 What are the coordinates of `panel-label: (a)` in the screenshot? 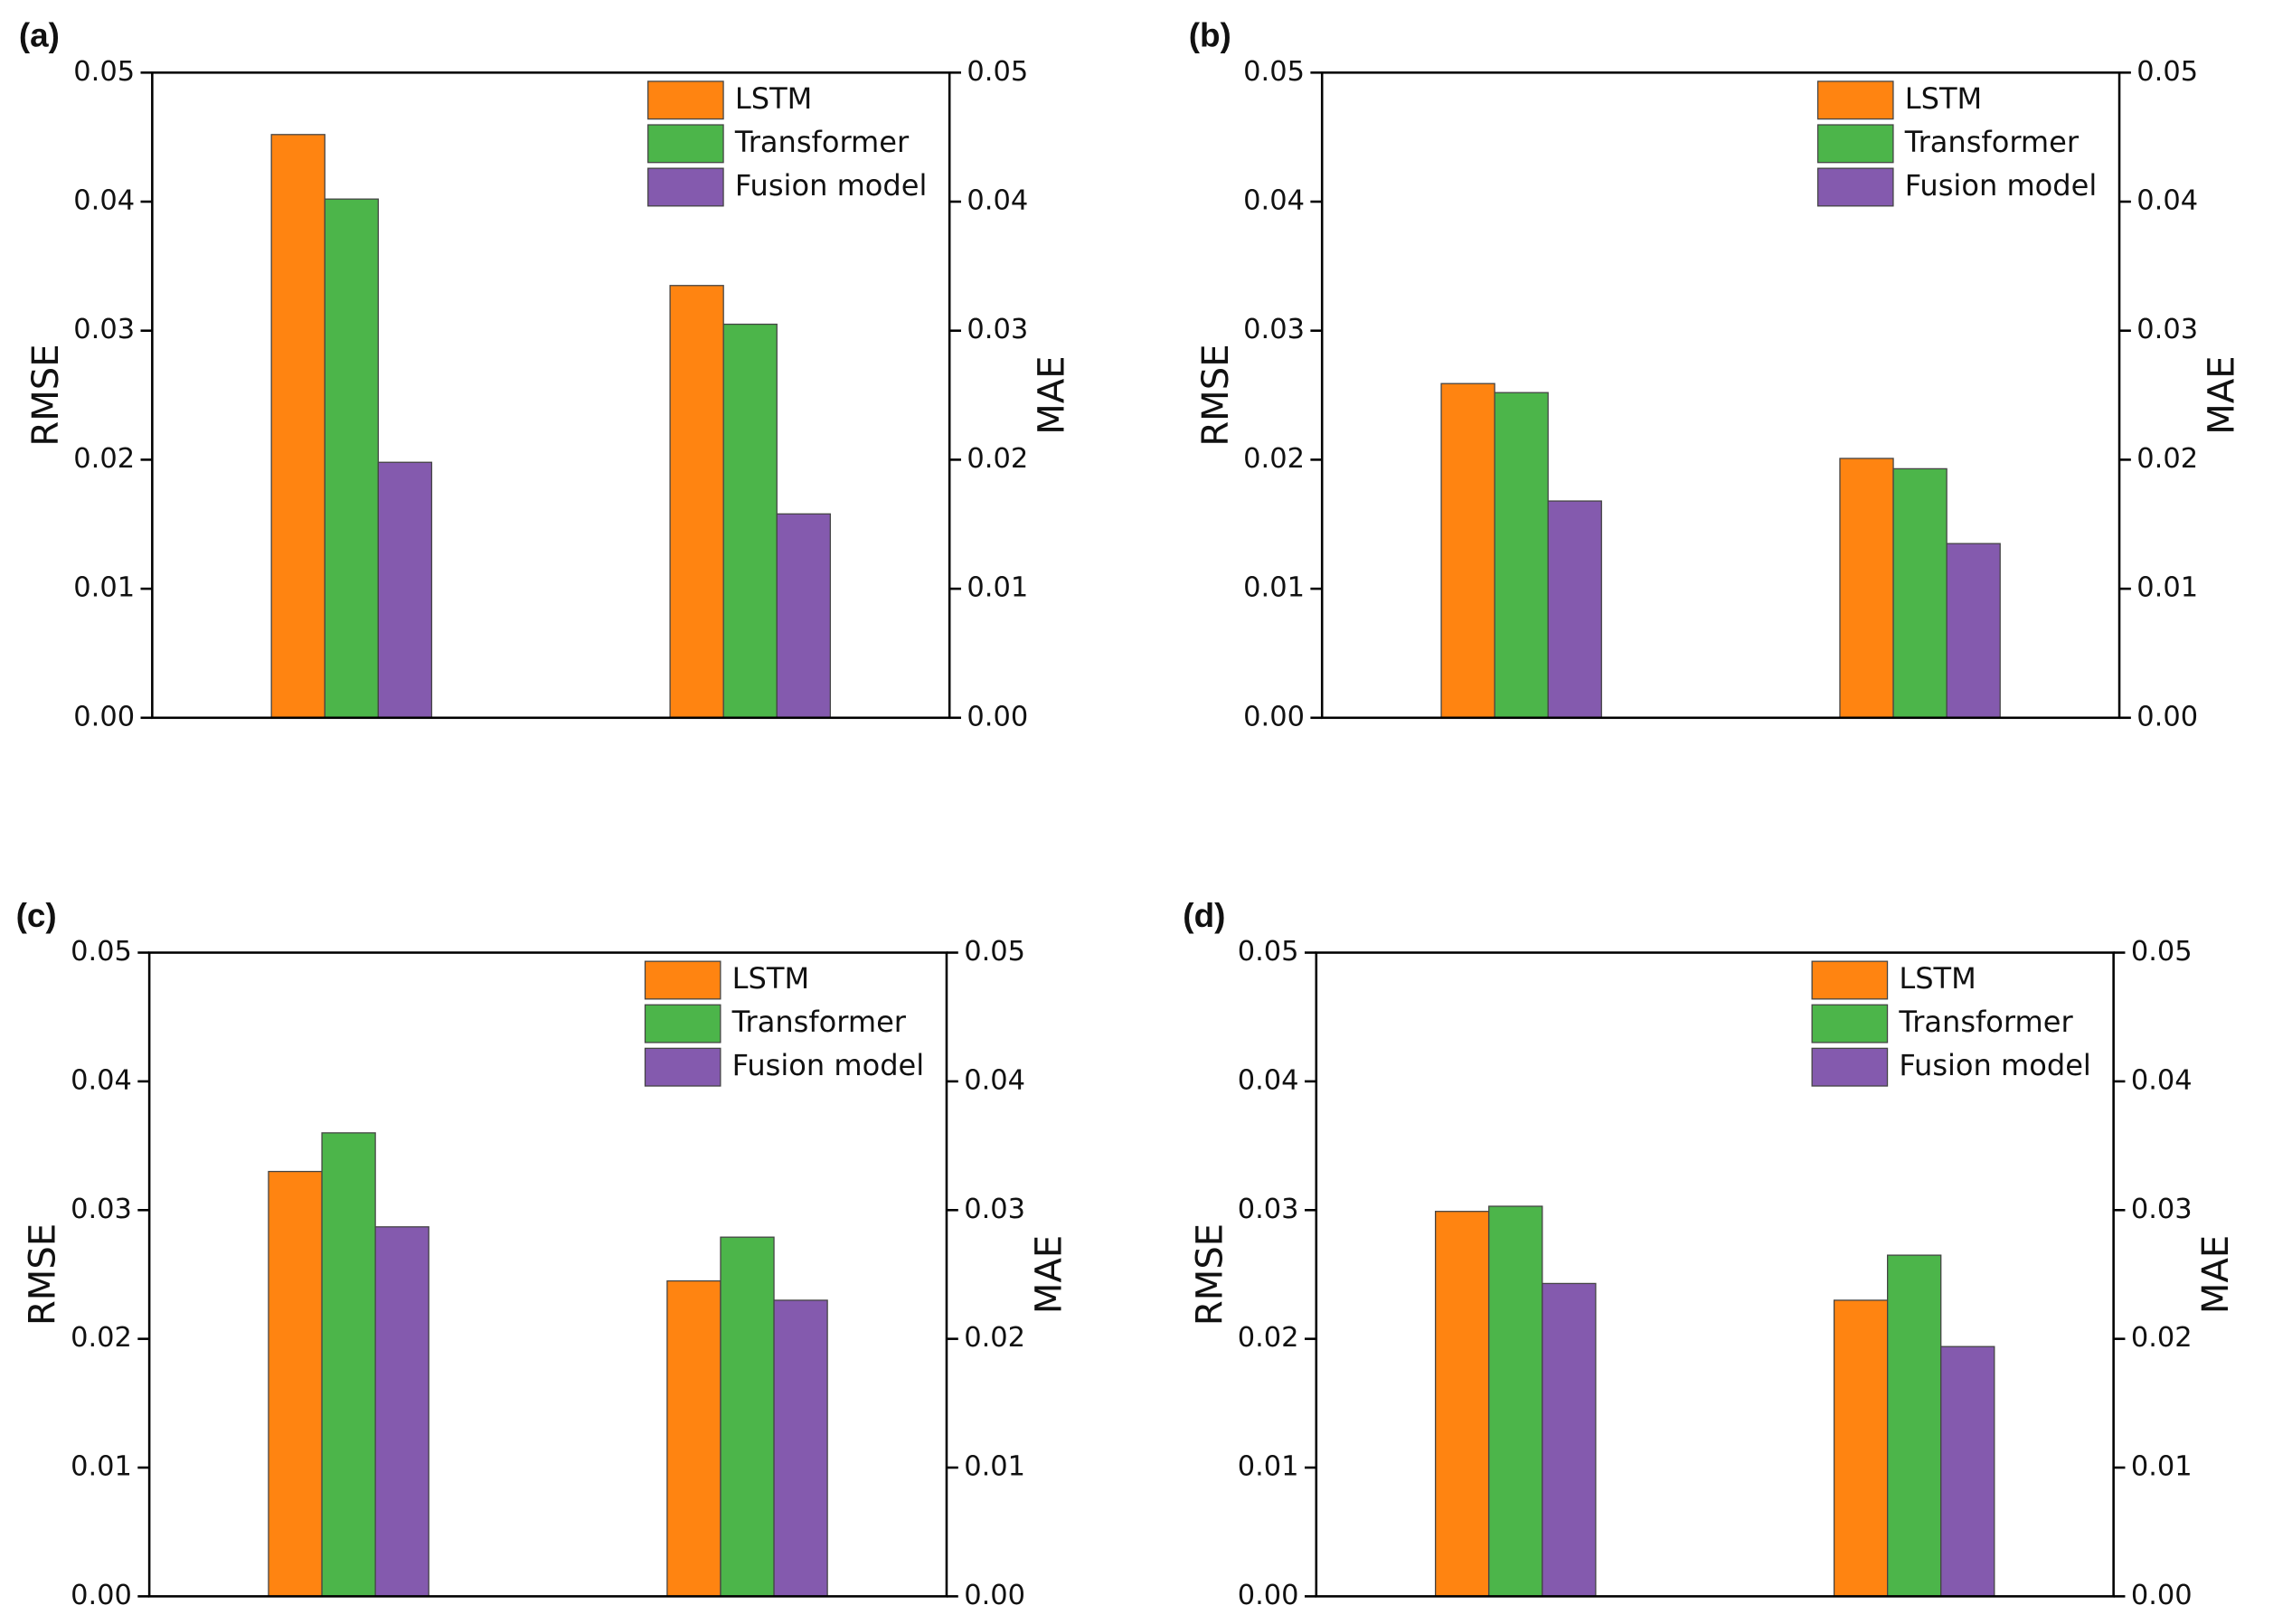 It's located at (39, 35).